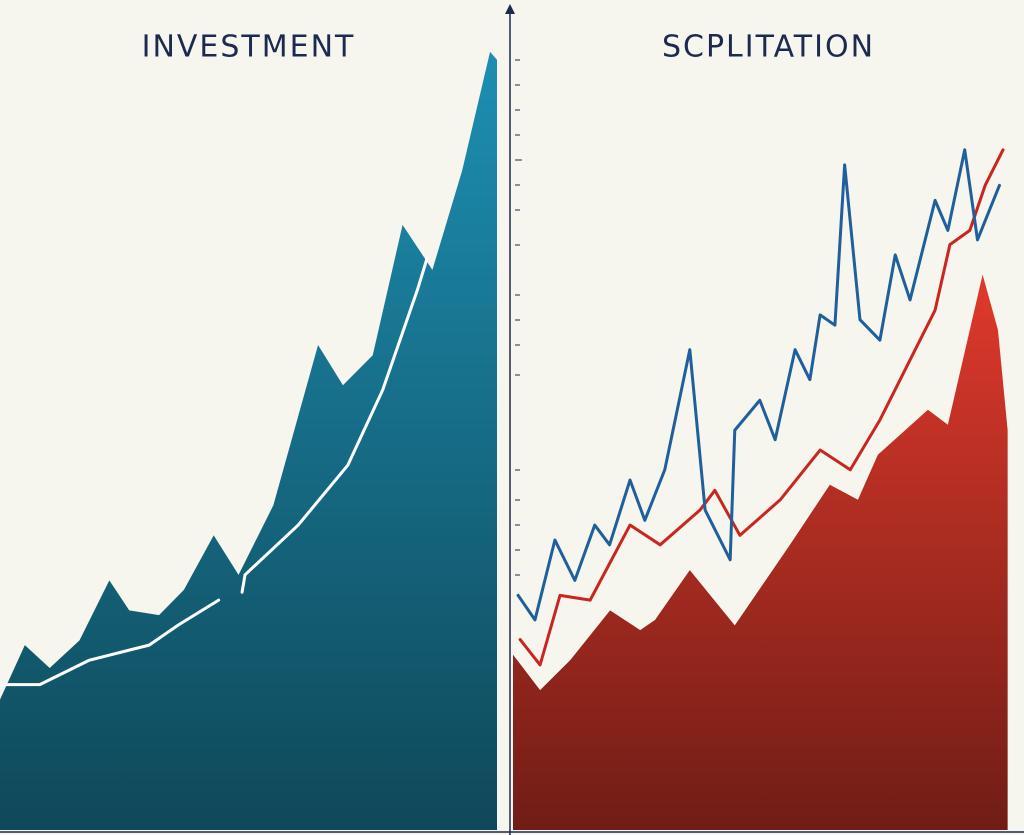 Image resolution: width=1024 pixels, height=835 pixels. What do you see at coordinates (768, 47) in the screenshot?
I see `chart-title: SCPLITATION` at bounding box center [768, 47].